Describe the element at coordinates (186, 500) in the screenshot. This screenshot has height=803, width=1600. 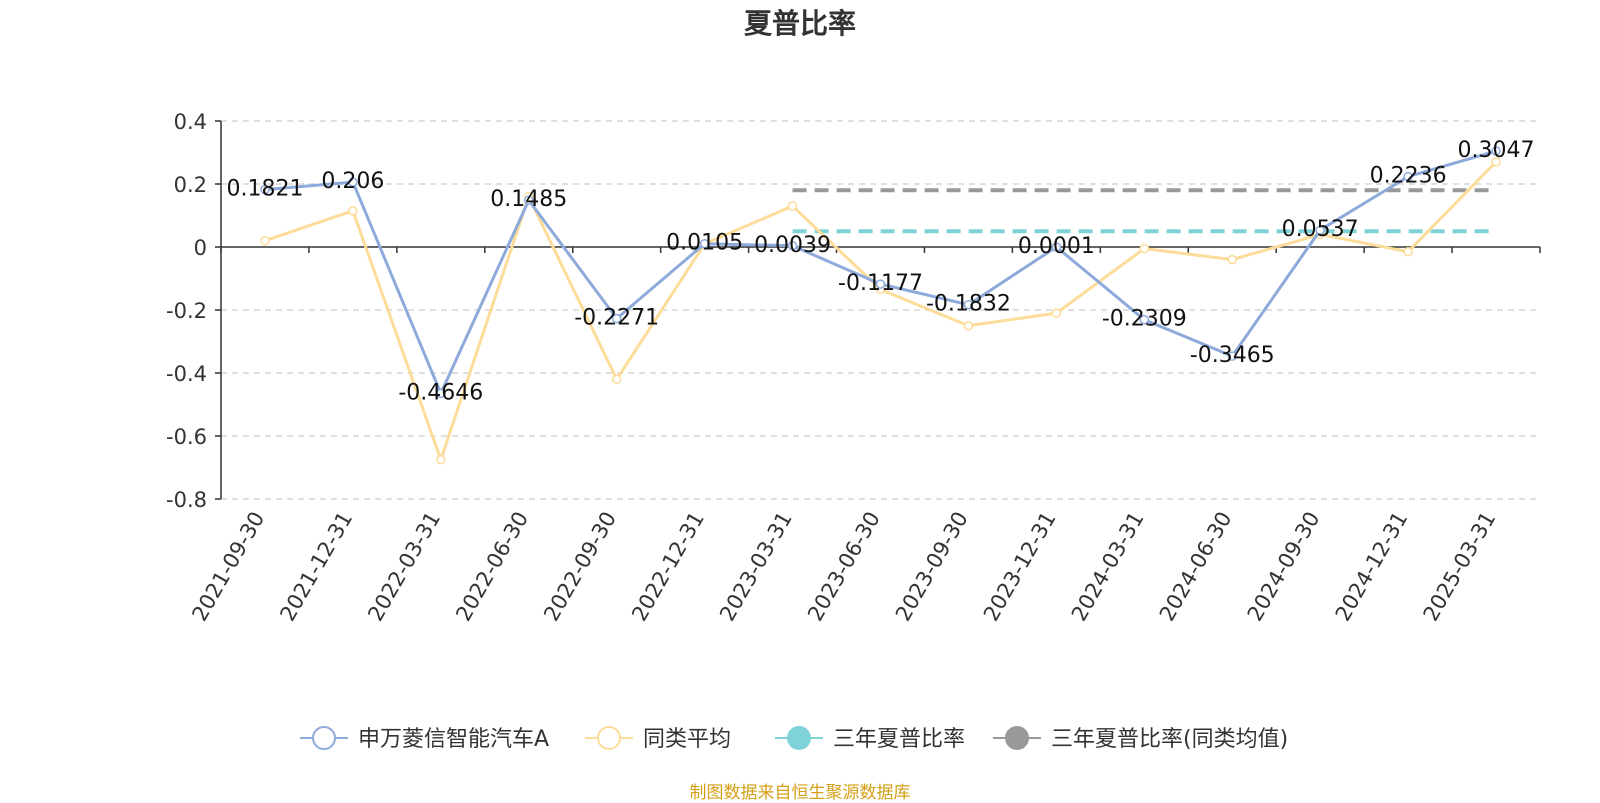
I see `y-tick-label: -0.8` at that location.